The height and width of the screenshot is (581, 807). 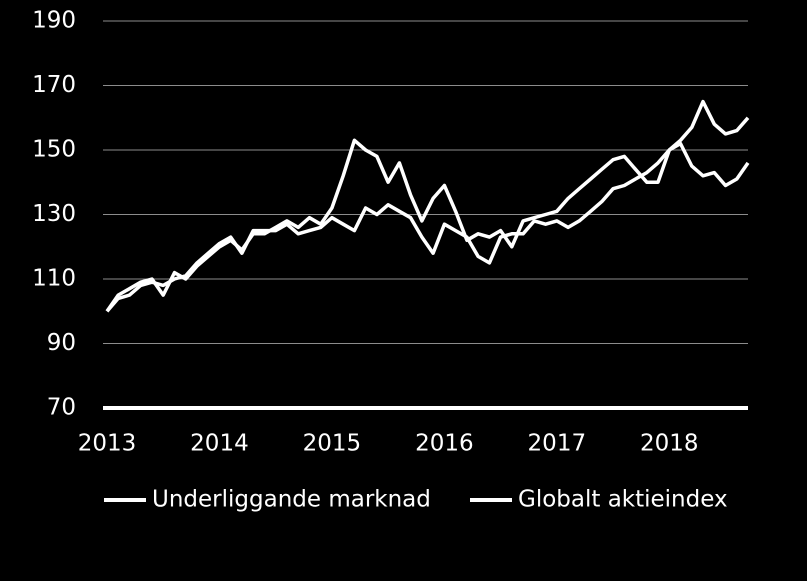 I want to click on y-tick-label: 110, so click(x=54, y=279).